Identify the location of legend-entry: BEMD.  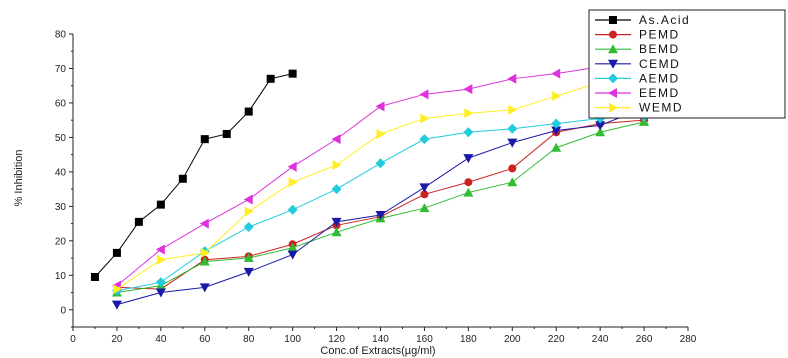
(637, 49).